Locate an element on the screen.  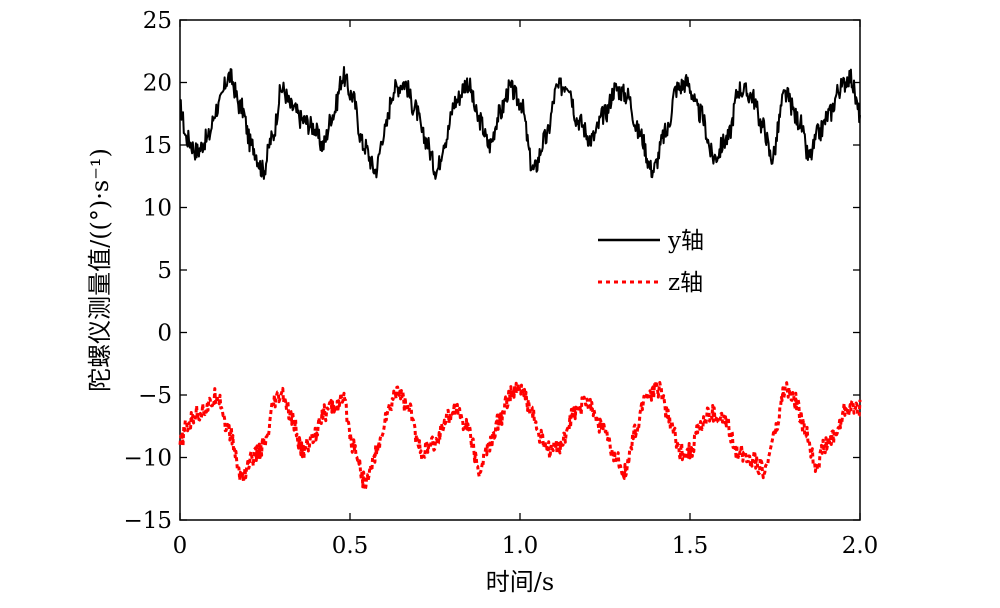
x-tick-label: 0 is located at coordinates (180, 546).